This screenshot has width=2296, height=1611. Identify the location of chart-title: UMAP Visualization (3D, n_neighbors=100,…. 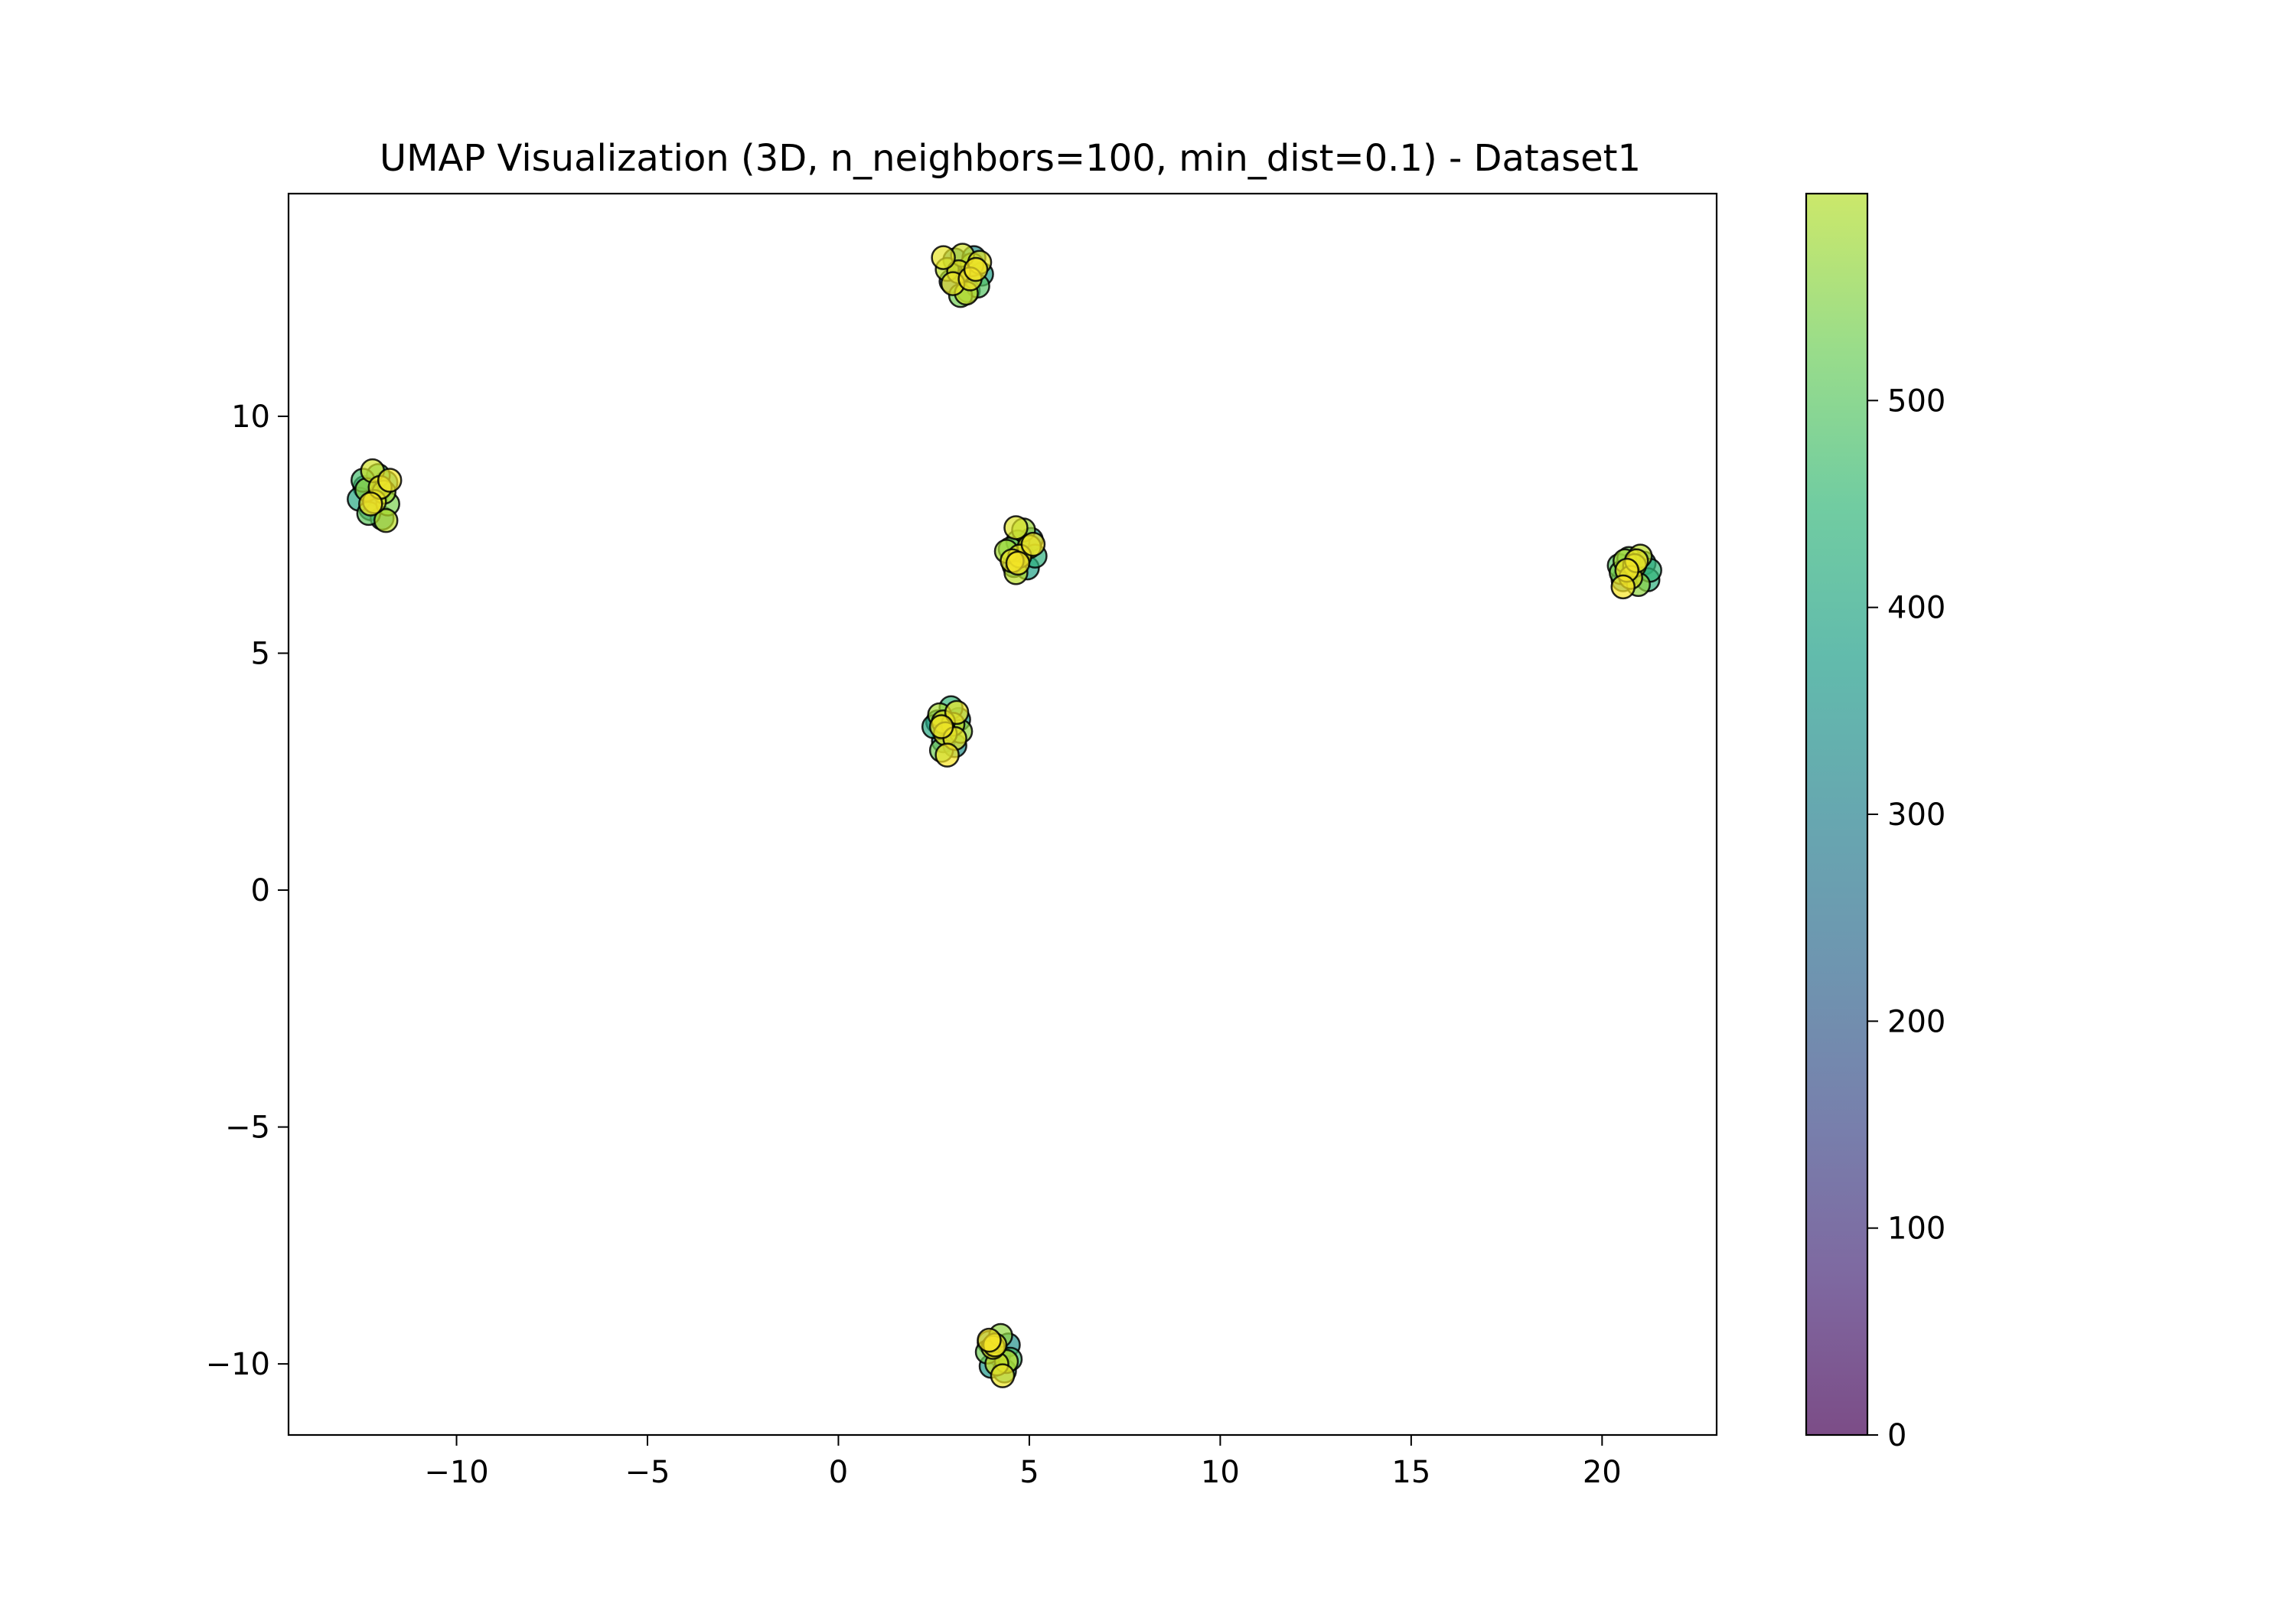
(1010, 158).